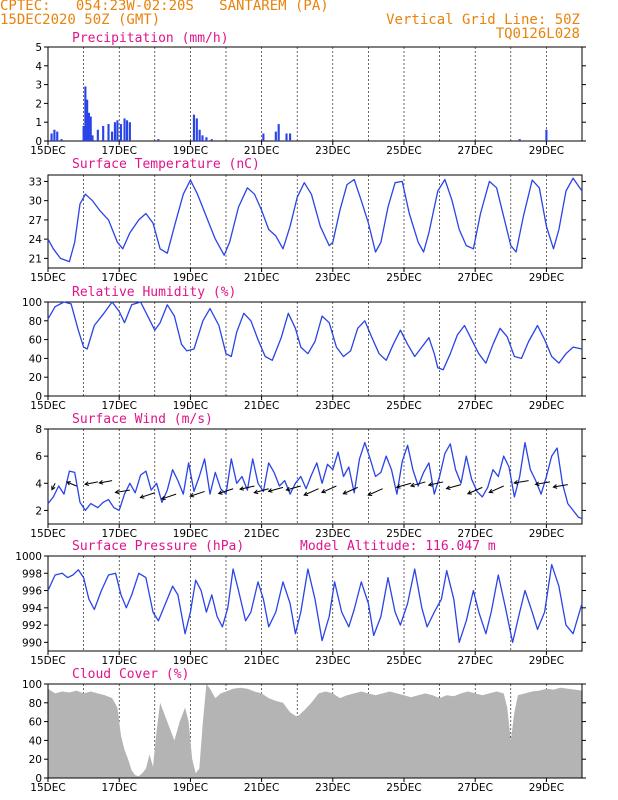  I want to click on humidity-y-tick-label: 0, so click(38, 397).